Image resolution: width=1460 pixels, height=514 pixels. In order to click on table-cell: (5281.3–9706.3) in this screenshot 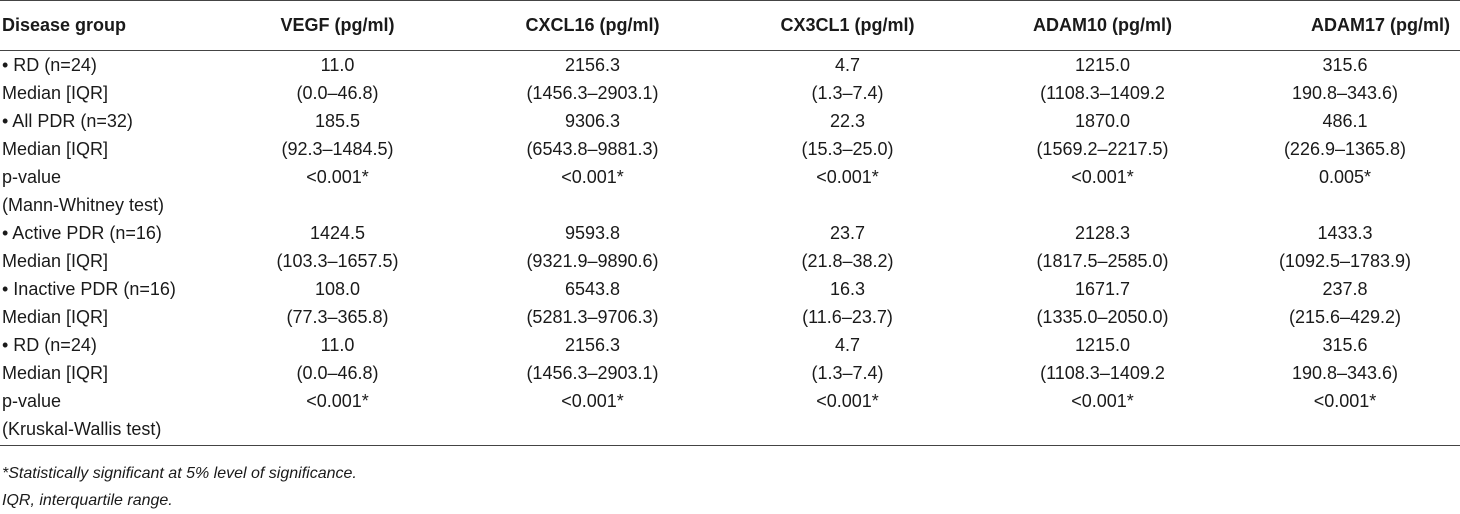, I will do `click(592, 316)`.